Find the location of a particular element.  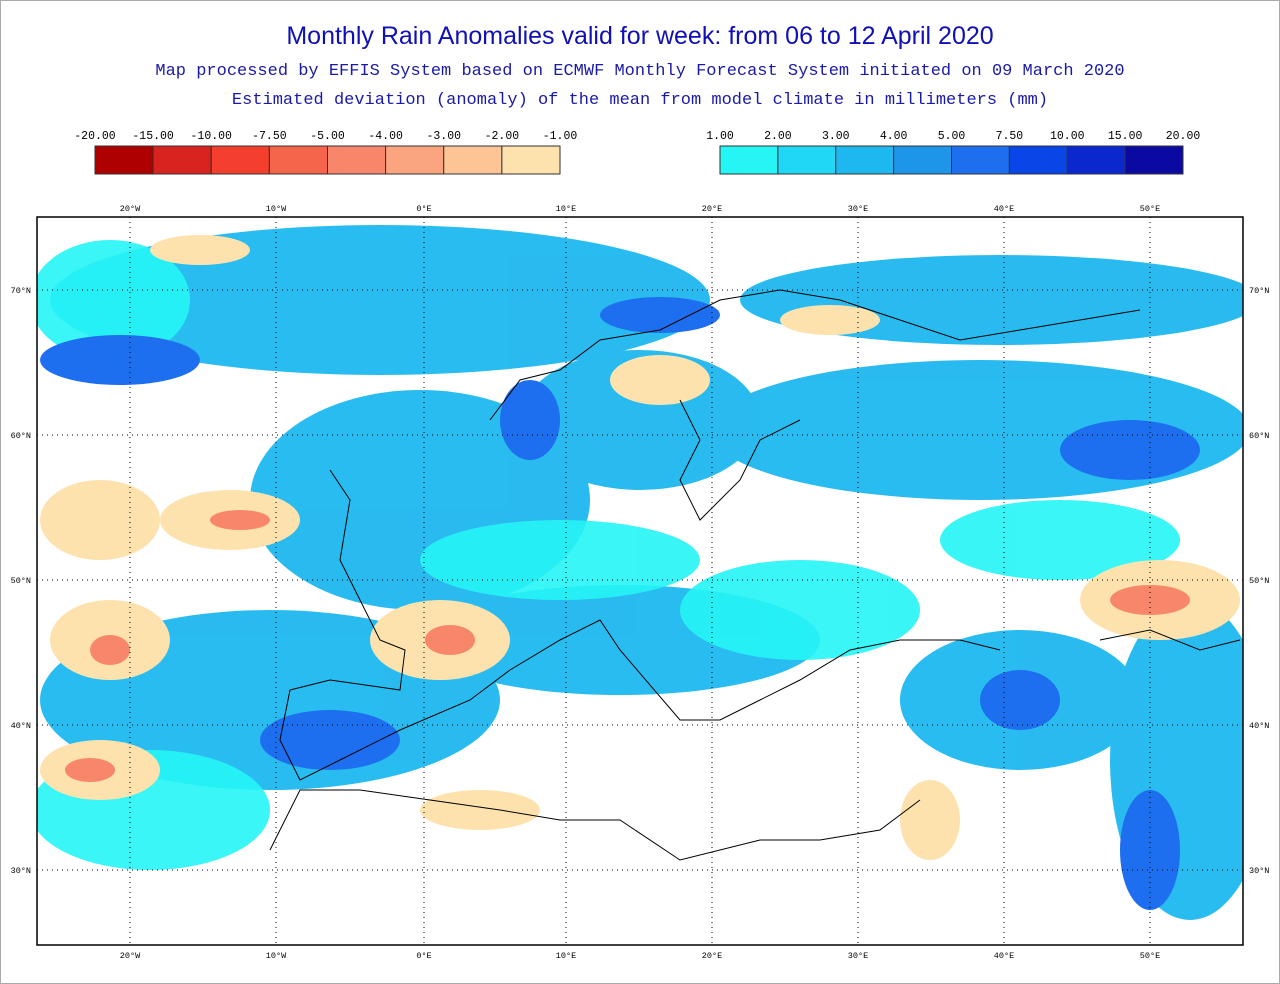

legend-label: 3.00 is located at coordinates (836, 136).